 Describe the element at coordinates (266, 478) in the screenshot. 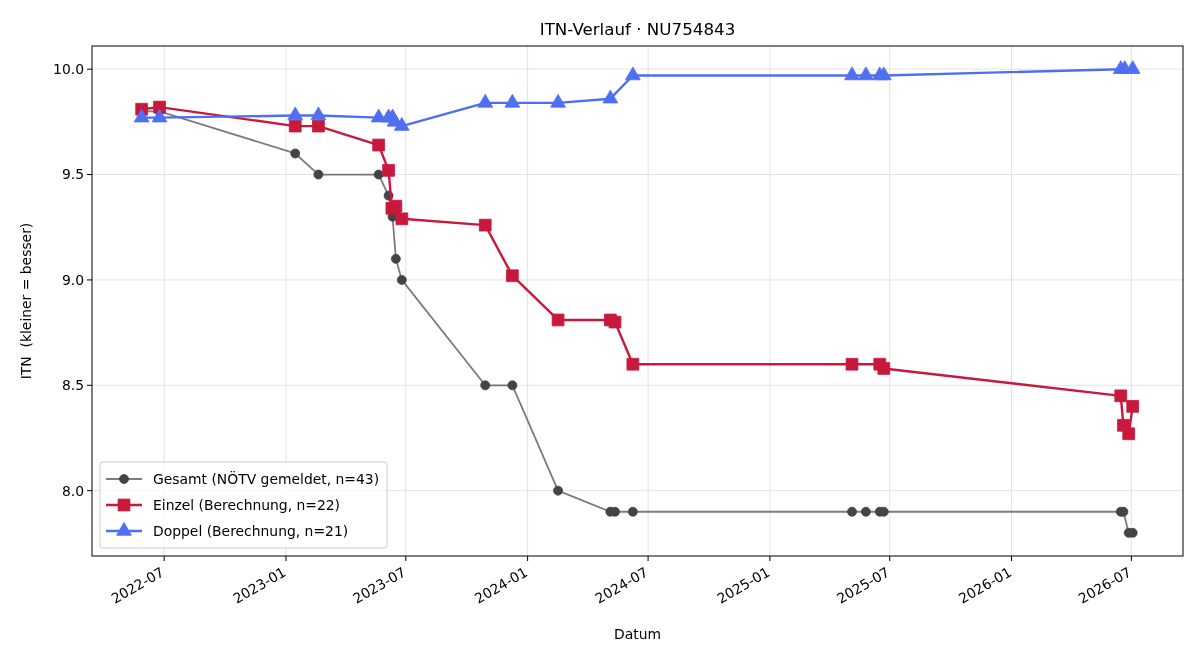

I see `legend-label: Gesamt (NÖTV gemeldet, n=43)` at that location.